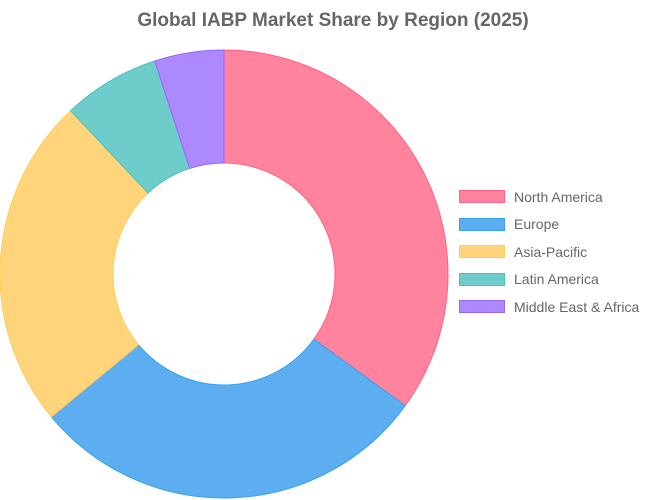 The height and width of the screenshot is (500, 666). I want to click on legend-label: Latin America, so click(556, 279).